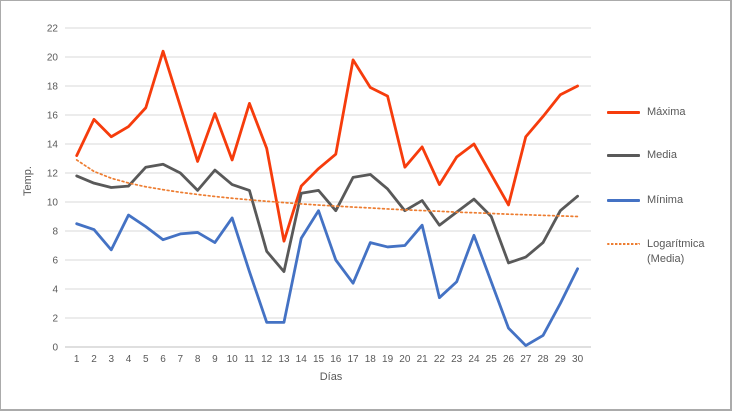  I want to click on y-tick-label: 12, so click(53, 174).